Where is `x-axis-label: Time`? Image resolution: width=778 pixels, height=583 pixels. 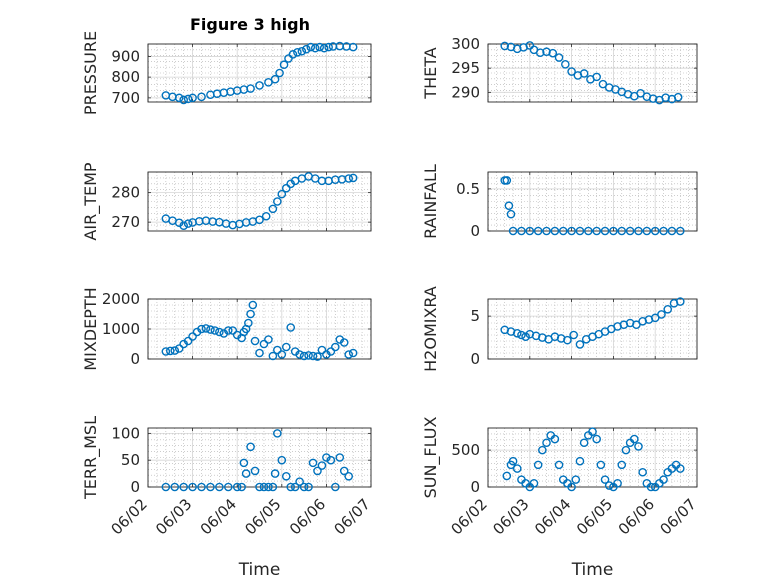
x-axis-label: Time is located at coordinates (592, 570).